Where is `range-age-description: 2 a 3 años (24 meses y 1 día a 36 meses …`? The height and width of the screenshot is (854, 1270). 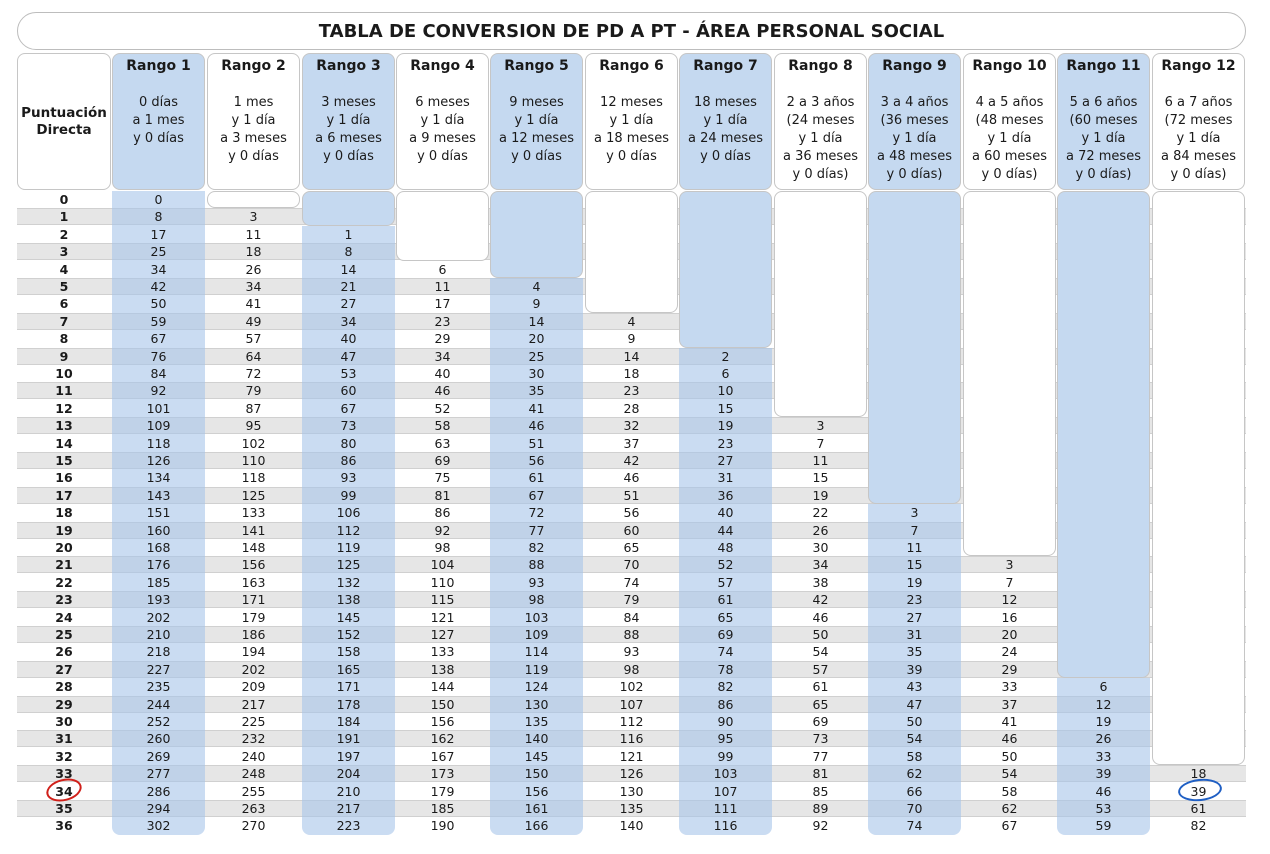
range-age-description: 2 a 3 años (24 meses y 1 día a 36 meses … is located at coordinates (820, 138).